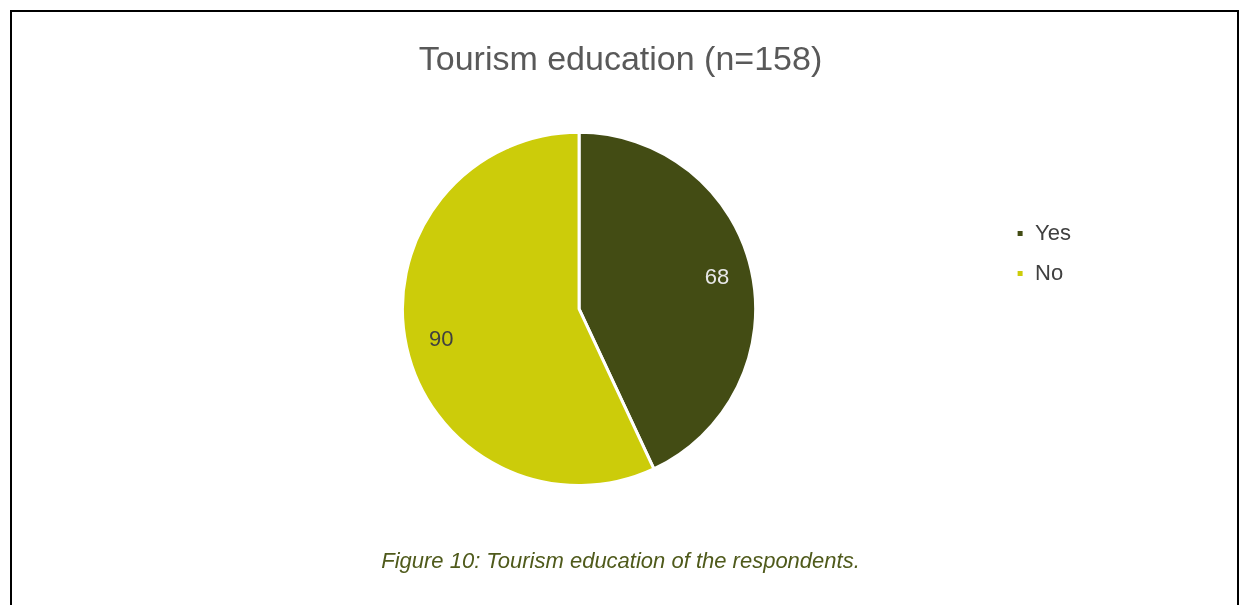 This screenshot has height=605, width=1241. Describe the element at coordinates (620, 561) in the screenshot. I see `caption: Figure 10: Tourism education of the respondents.` at that location.